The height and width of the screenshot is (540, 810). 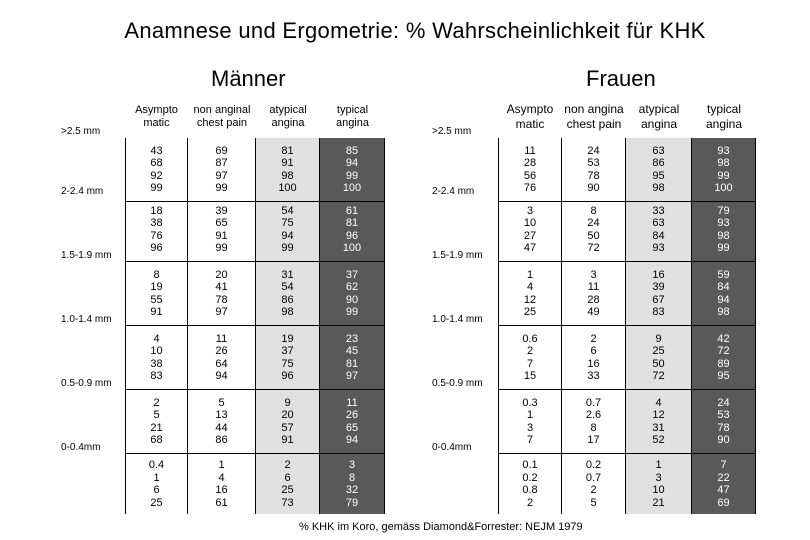 I want to click on cell-value: 68, so click(x=156, y=440).